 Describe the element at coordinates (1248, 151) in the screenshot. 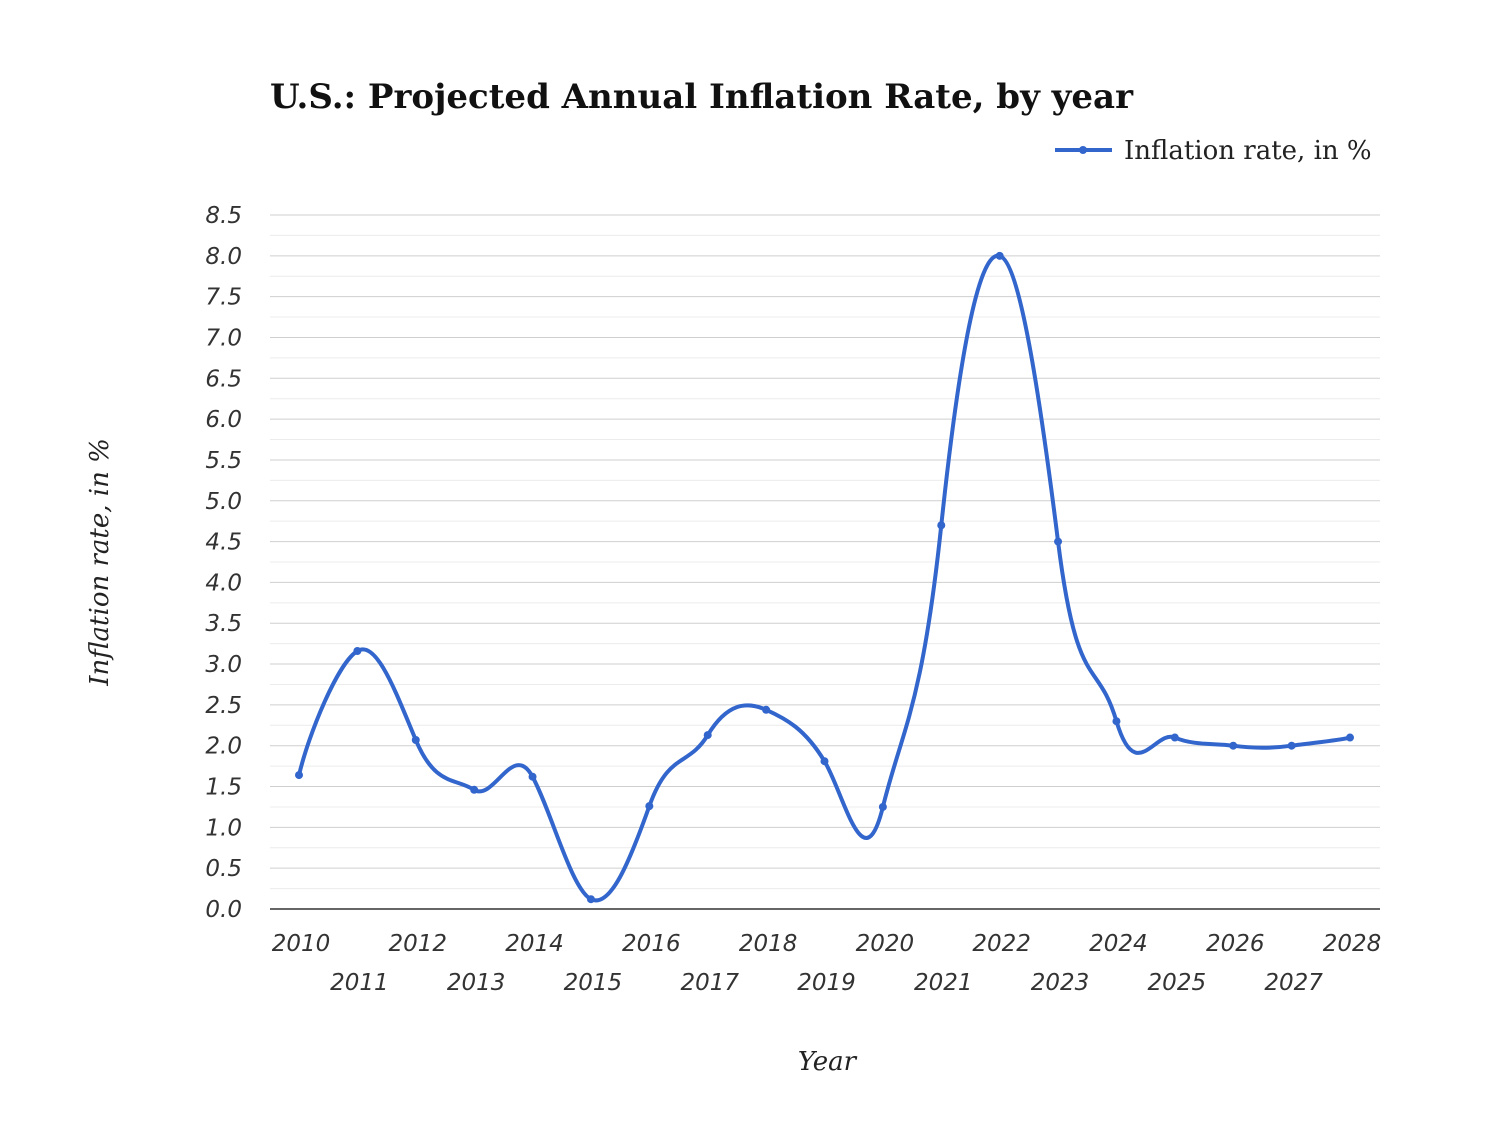

I see `legend-label: Inflation rate, in %` at that location.